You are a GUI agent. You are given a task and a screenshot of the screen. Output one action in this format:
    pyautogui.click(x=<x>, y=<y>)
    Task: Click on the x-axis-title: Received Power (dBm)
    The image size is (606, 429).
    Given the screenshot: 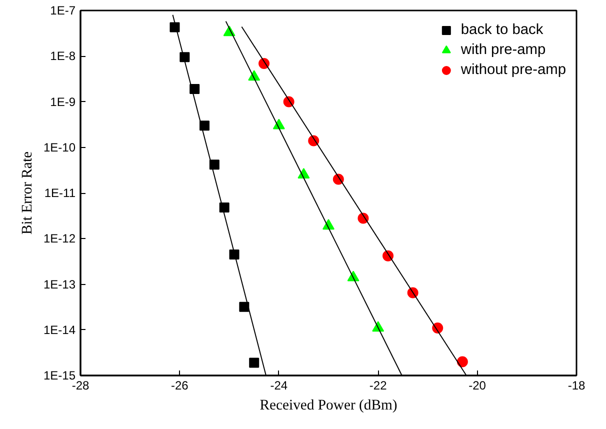 What is the action you would take?
    pyautogui.click(x=329, y=406)
    